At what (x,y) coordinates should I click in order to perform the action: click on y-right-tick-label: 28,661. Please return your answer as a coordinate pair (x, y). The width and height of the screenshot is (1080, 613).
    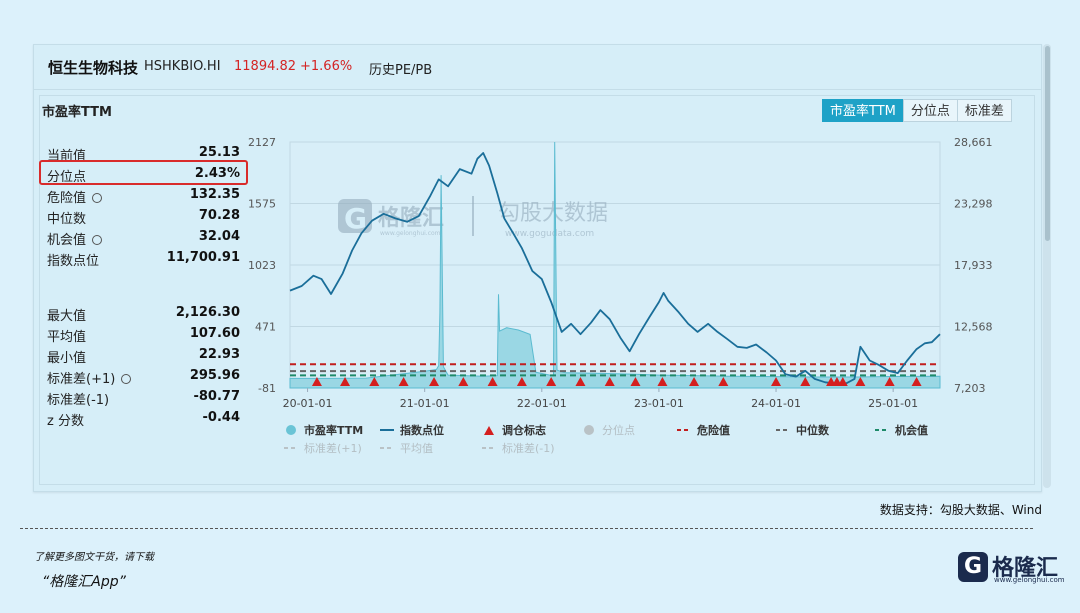
    Looking at the image, I should click on (973, 142).